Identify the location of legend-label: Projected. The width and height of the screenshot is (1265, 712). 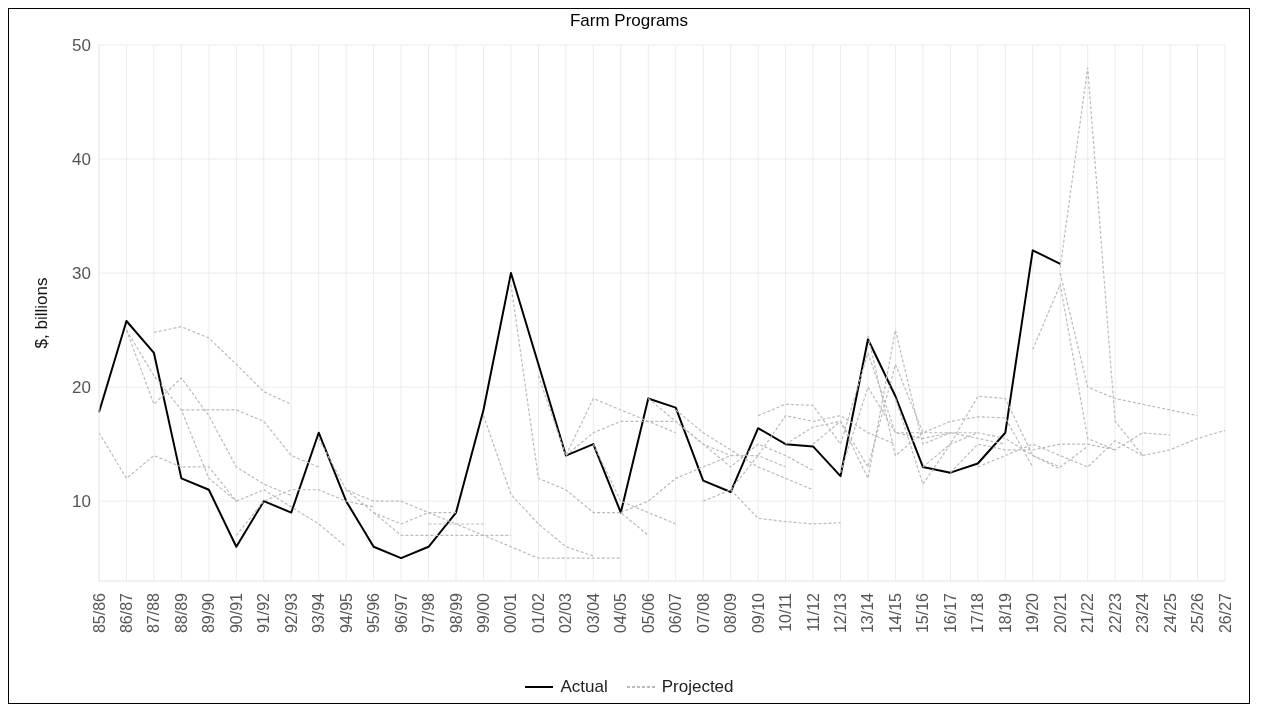
(697, 687).